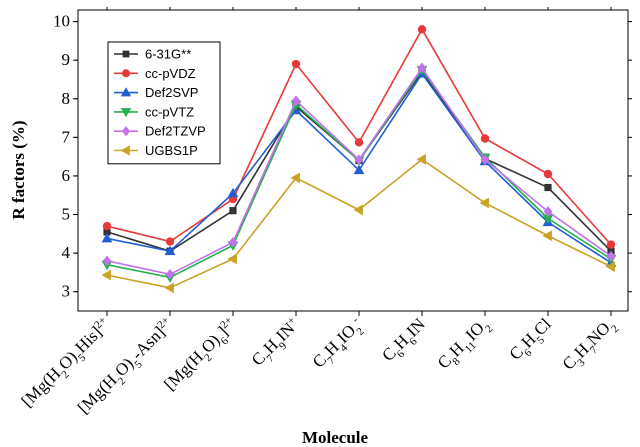  I want to click on legend-item: Def2SVP, so click(156, 92).